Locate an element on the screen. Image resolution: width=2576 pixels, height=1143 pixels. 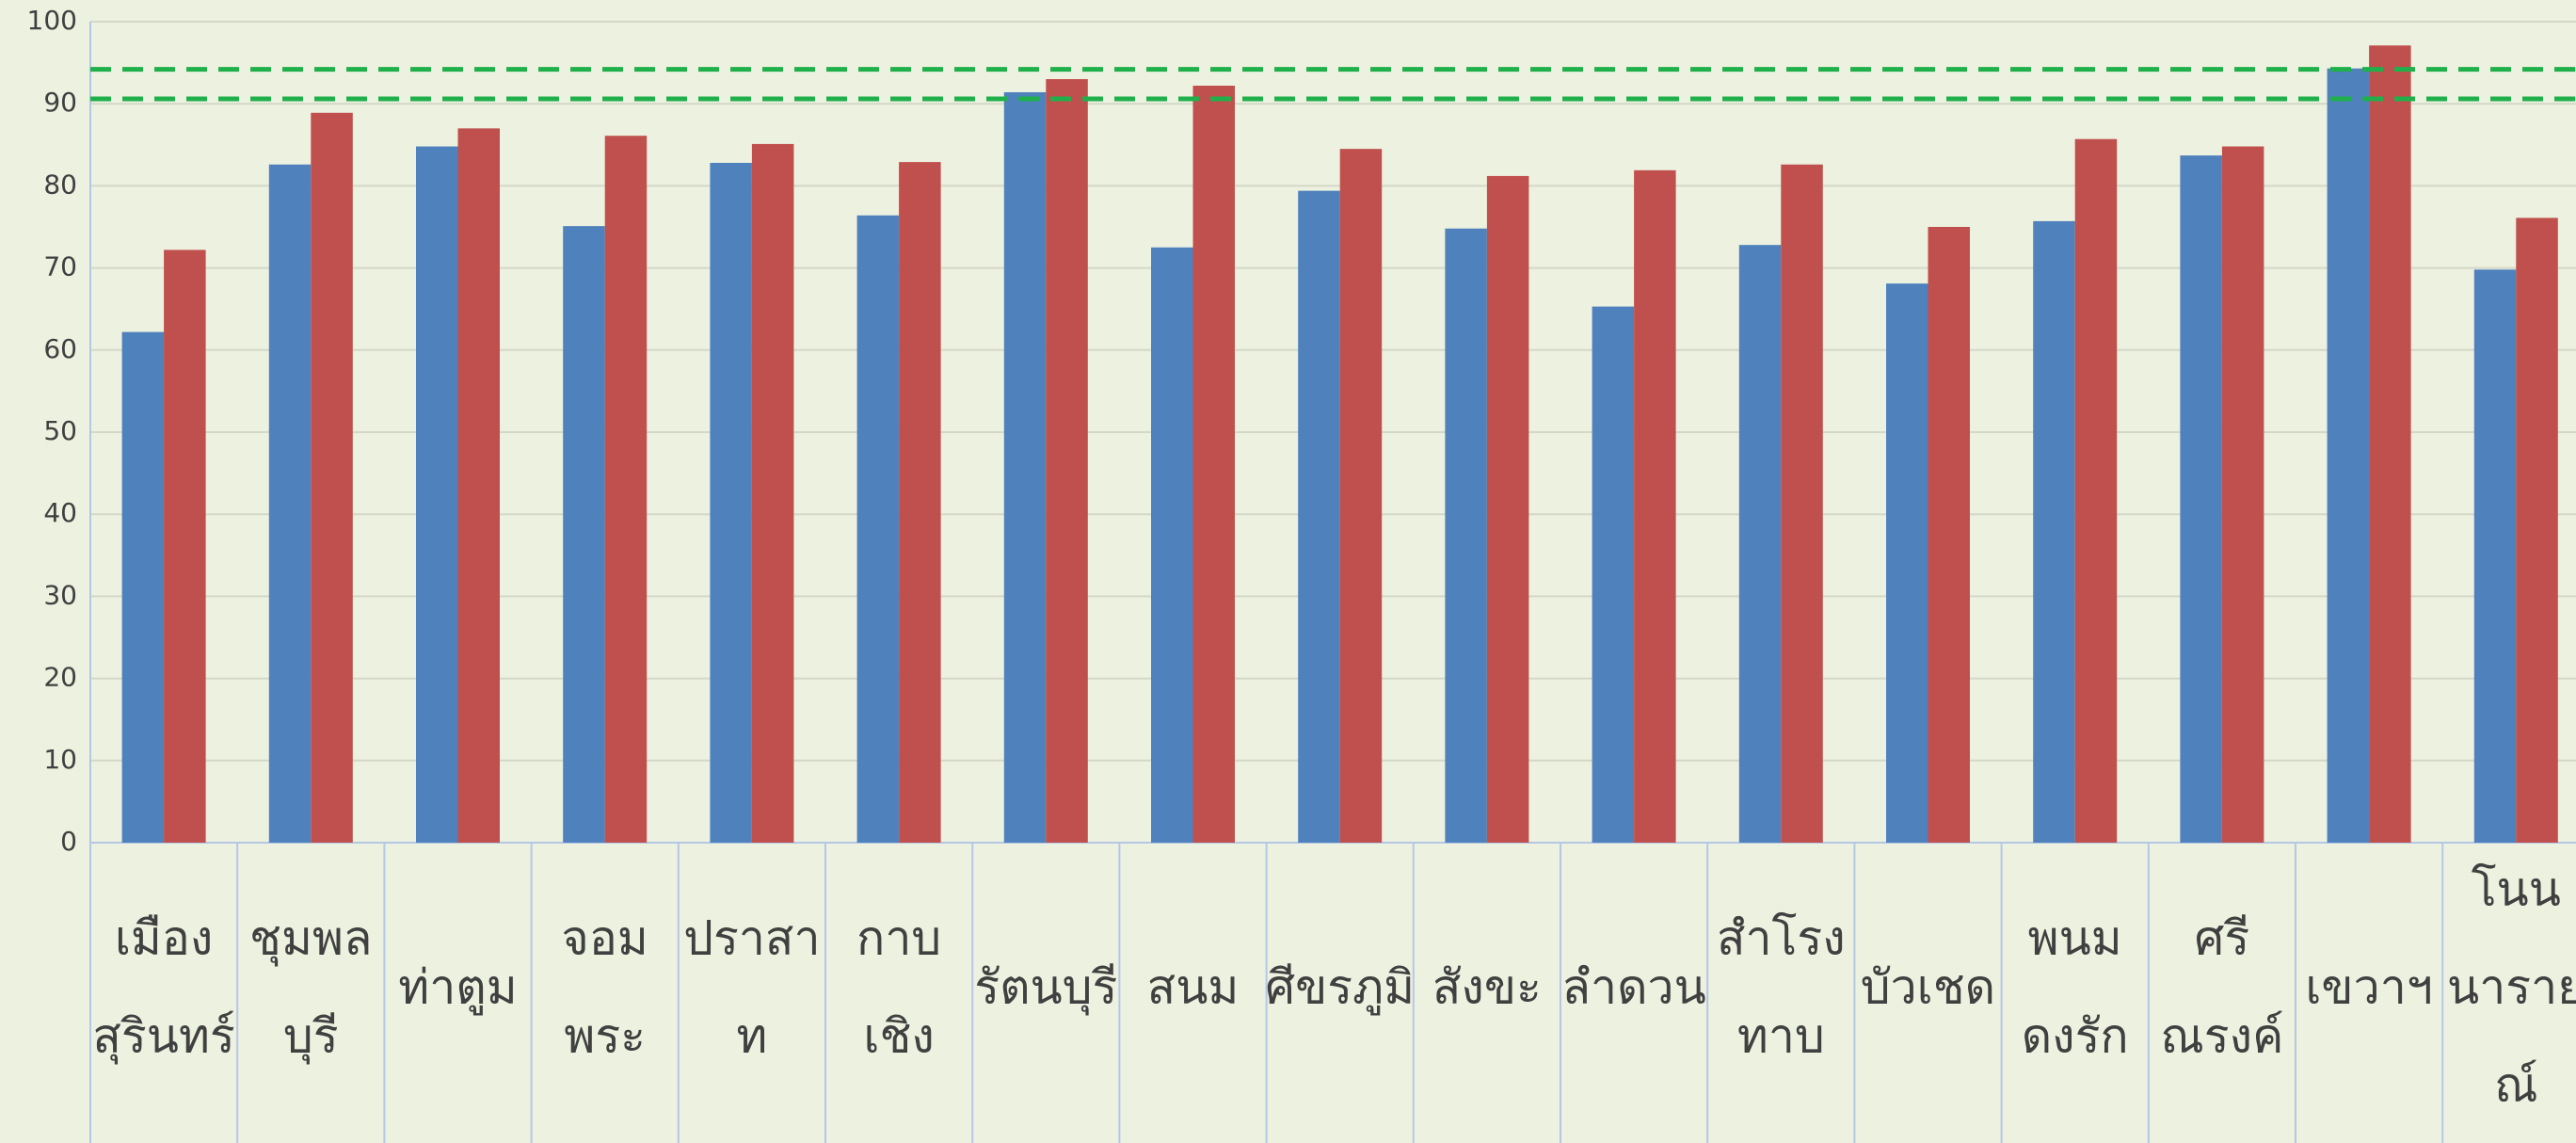
x-tick-label: สำโรง is located at coordinates (1781, 938).